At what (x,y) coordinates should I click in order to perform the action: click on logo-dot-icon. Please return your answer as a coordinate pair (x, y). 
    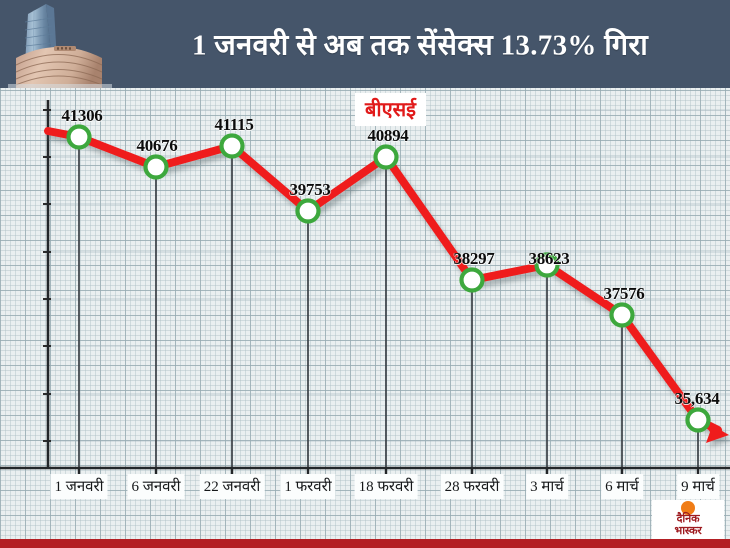
    Looking at the image, I should click on (688, 508).